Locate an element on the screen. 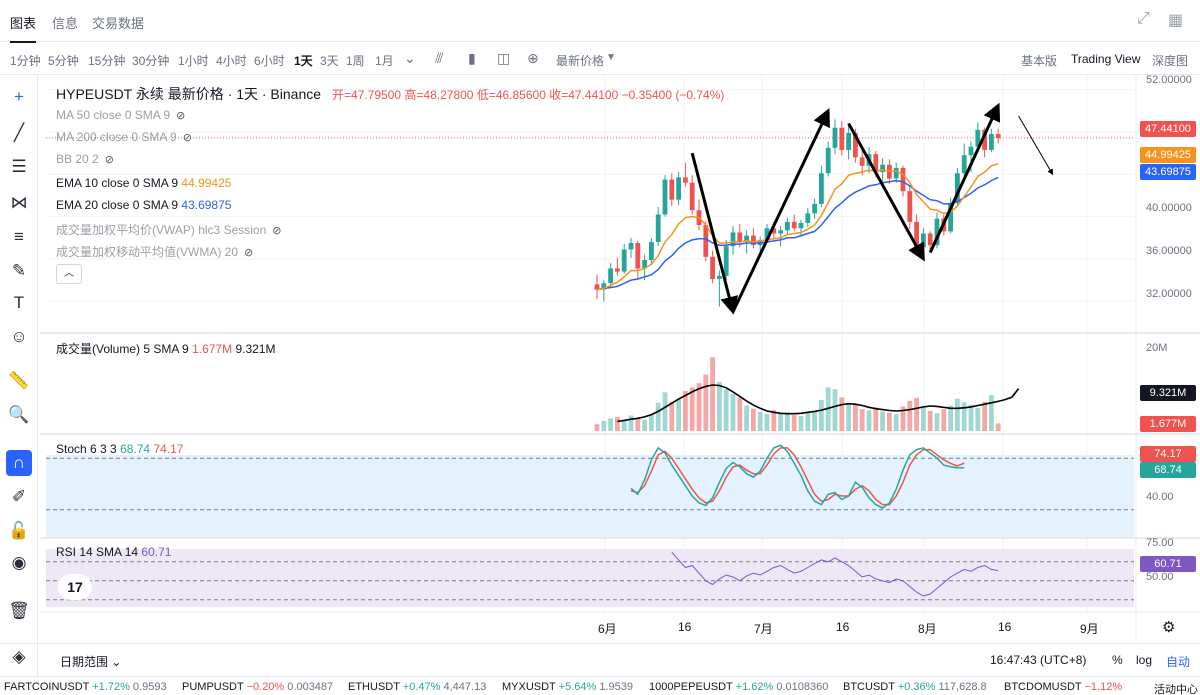 This screenshot has width=1200, height=695. layers-icon: ◈ is located at coordinates (19, 656).